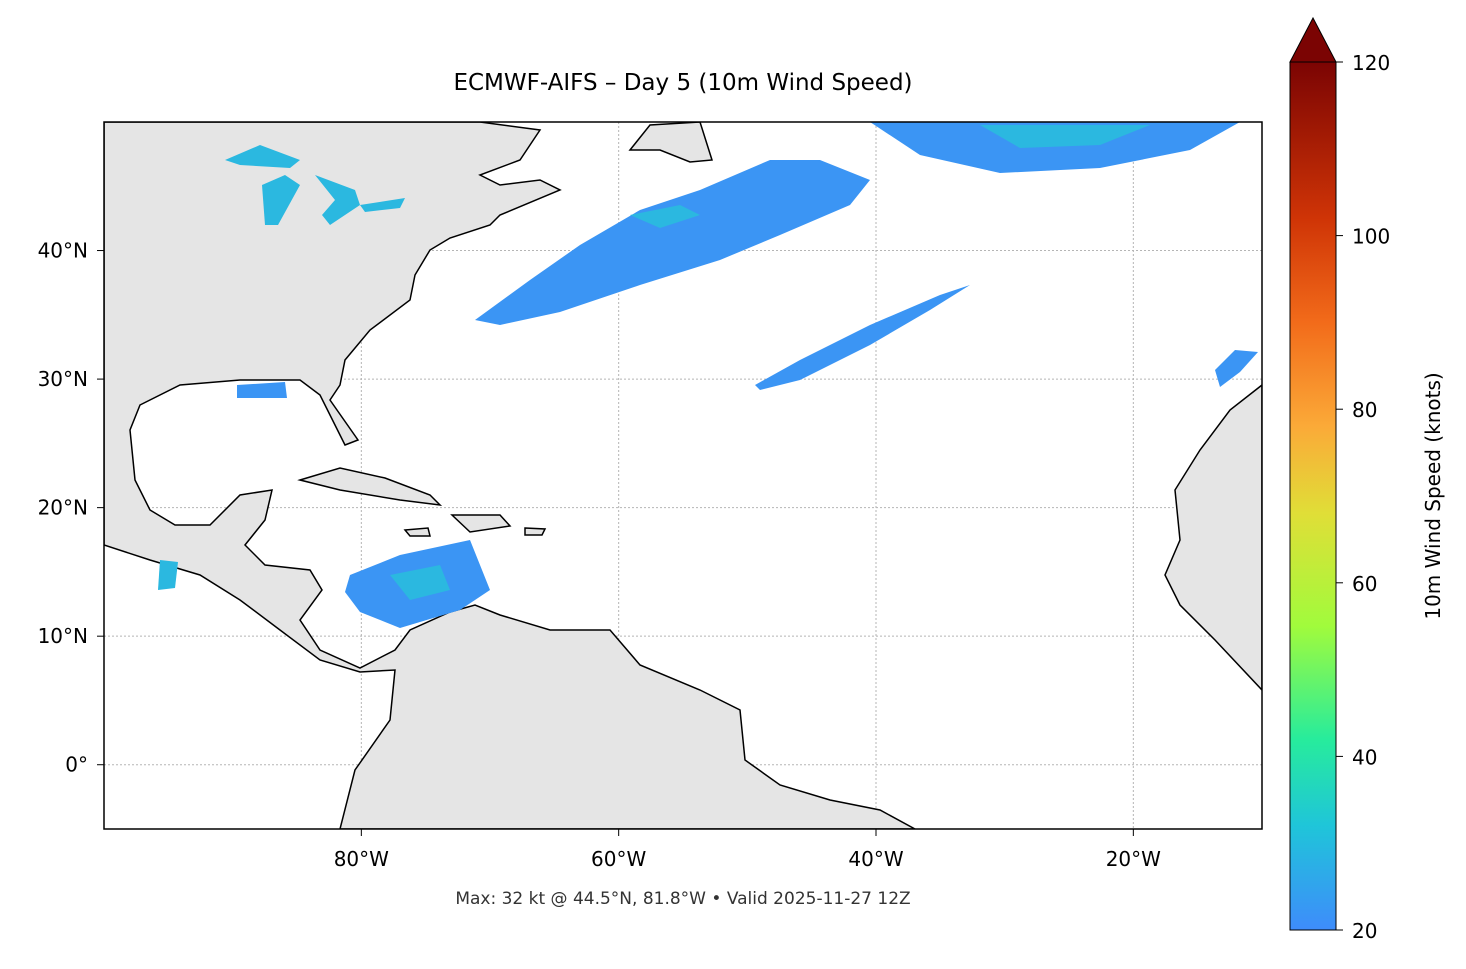 The image size is (1466, 969). Describe the element at coordinates (1313, 39) in the screenshot. I see `colorbar-extend` at that location.